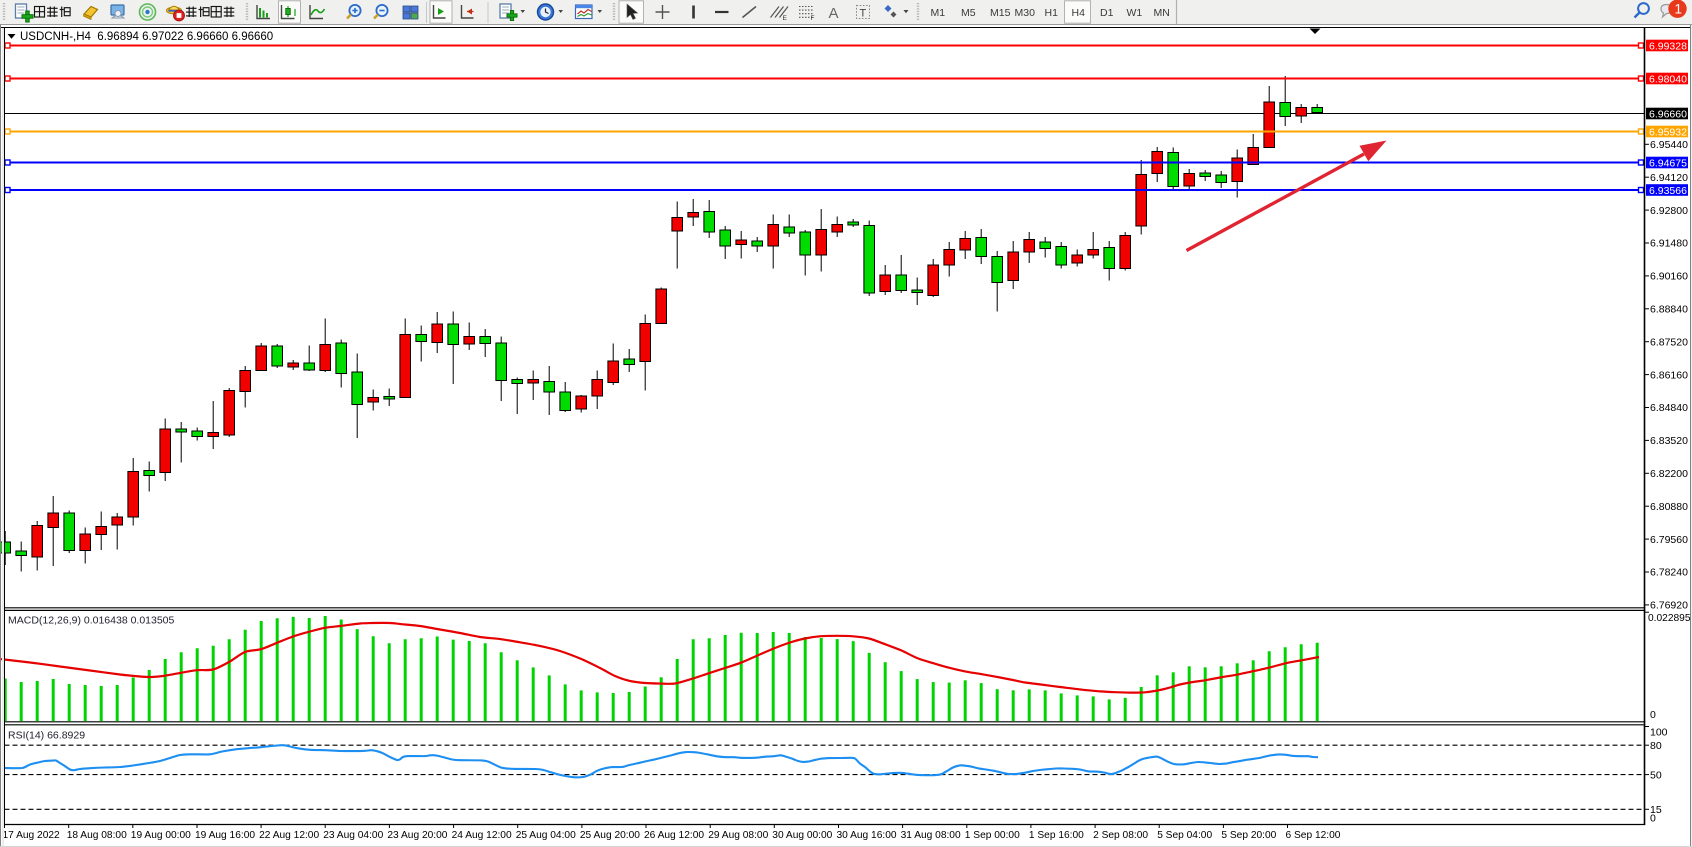  I want to click on svg-text: 6.84840, so click(1669, 408).